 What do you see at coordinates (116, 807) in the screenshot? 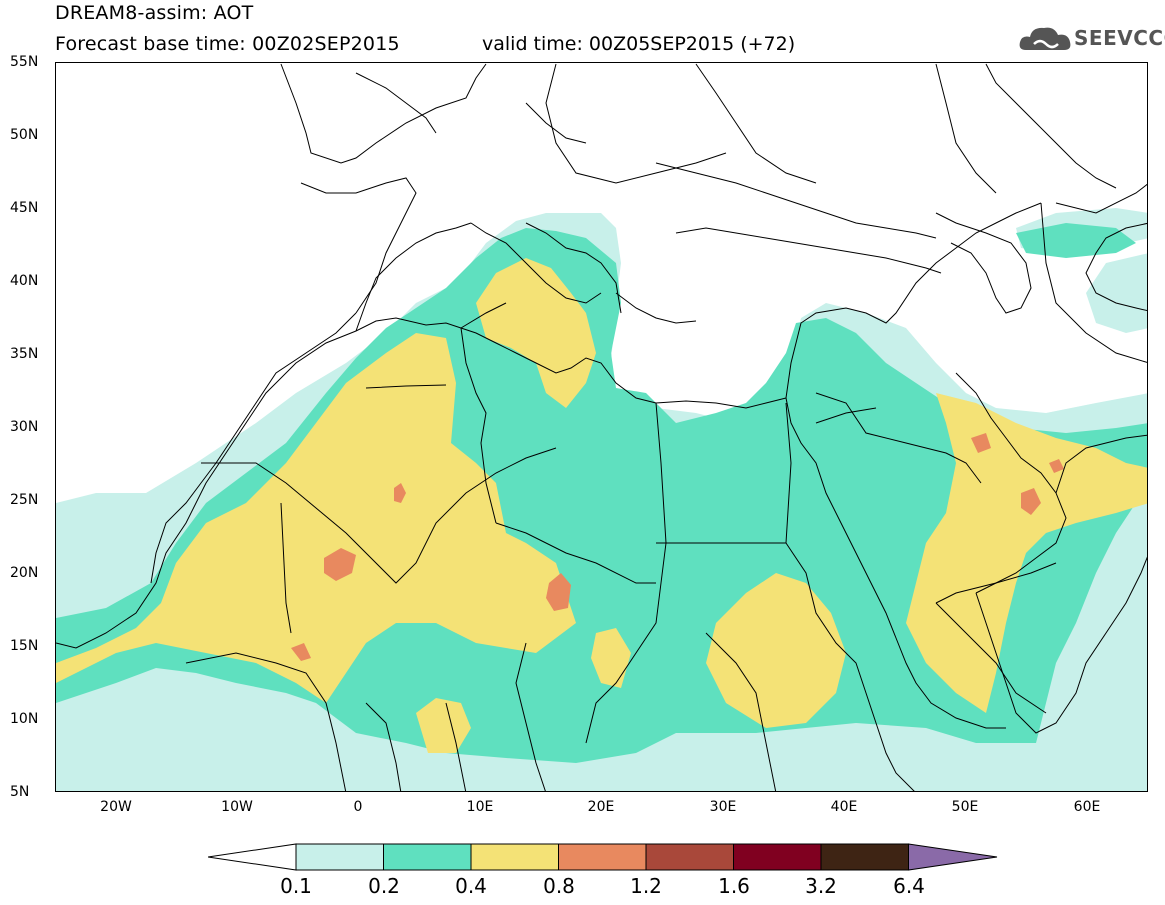
I see `lon-label-20w: 20W` at bounding box center [116, 807].